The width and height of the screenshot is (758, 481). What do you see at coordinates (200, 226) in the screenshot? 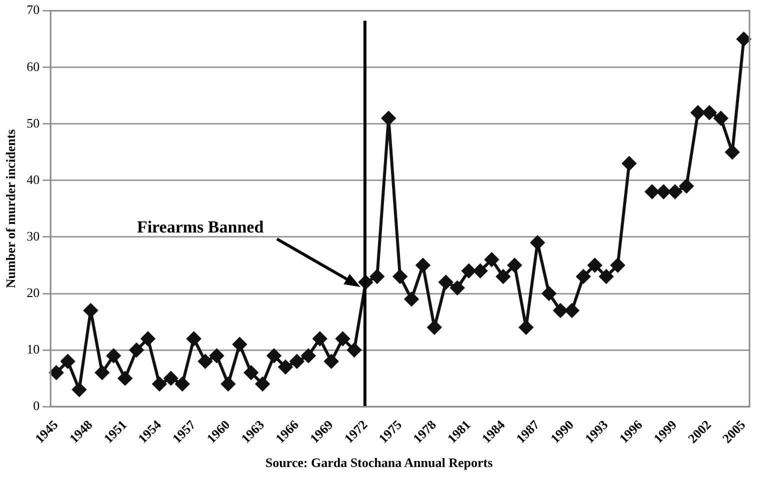
I see `ref-line-label: Firearms Banned` at bounding box center [200, 226].